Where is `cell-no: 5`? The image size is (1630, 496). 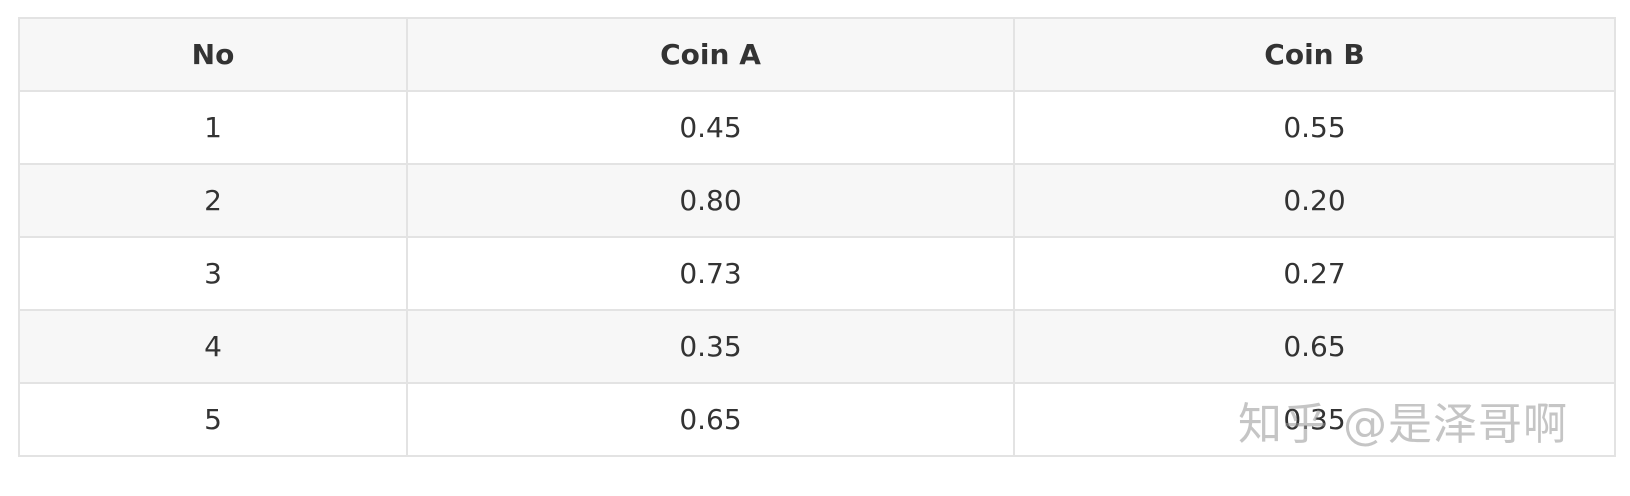 cell-no: 5 is located at coordinates (213, 419).